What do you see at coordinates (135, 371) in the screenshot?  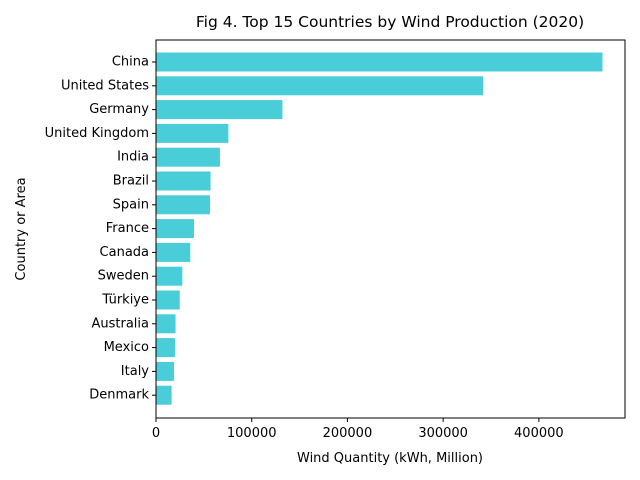 I see `y-tick-label: Italy` at bounding box center [135, 371].